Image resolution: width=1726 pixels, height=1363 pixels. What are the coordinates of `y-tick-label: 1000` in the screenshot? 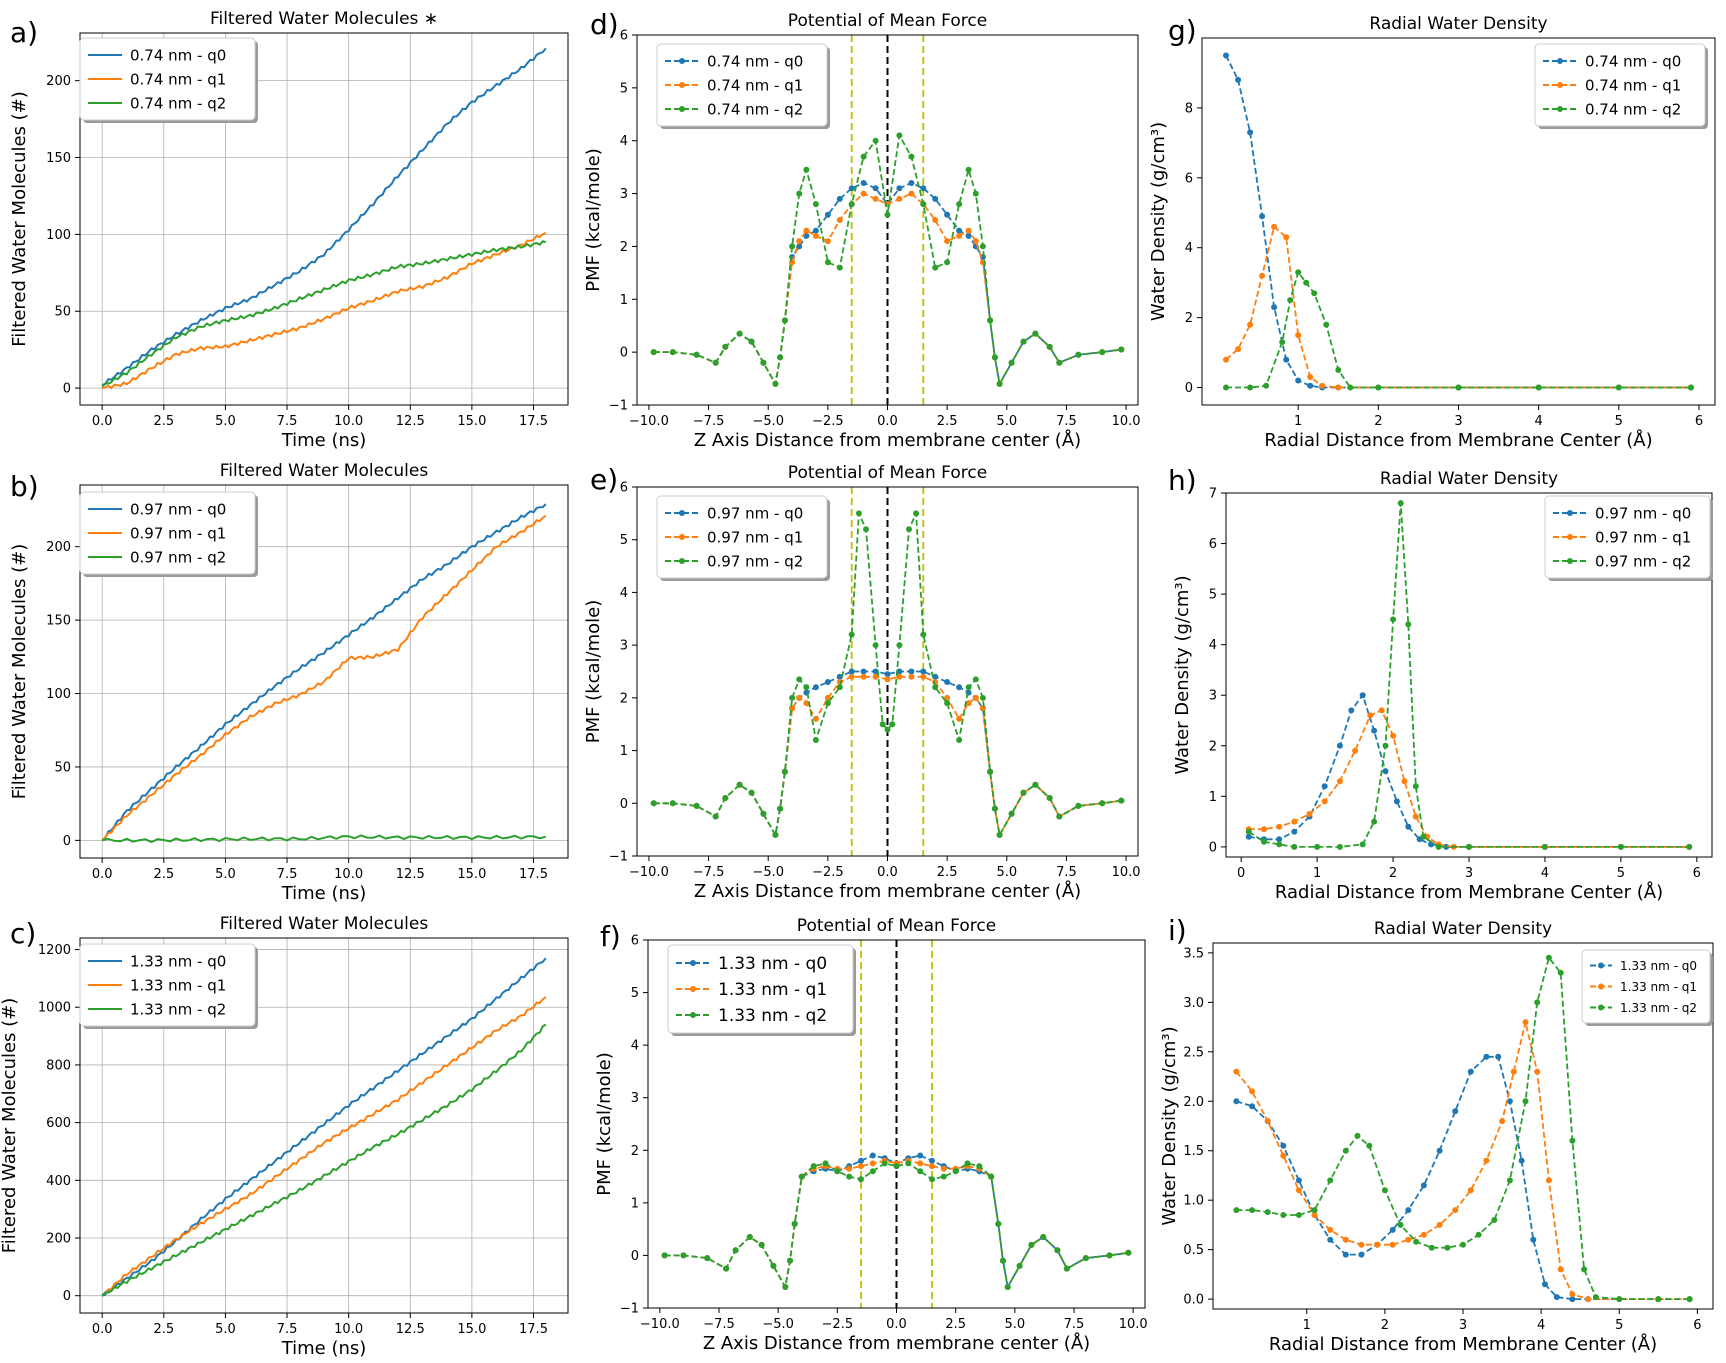 It's located at (54, 1008).